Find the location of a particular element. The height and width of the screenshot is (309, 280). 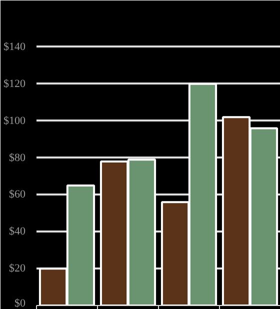

y-tick-label: $120 is located at coordinates (15, 84).